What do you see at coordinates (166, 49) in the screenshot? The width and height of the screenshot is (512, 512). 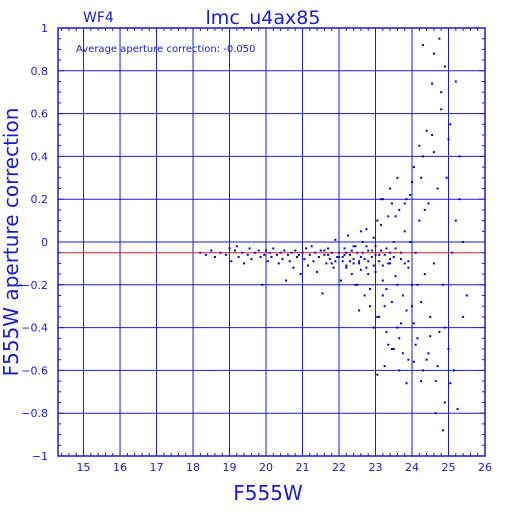 I see `average-annotation: Average aperture correction: -0.050` at bounding box center [166, 49].